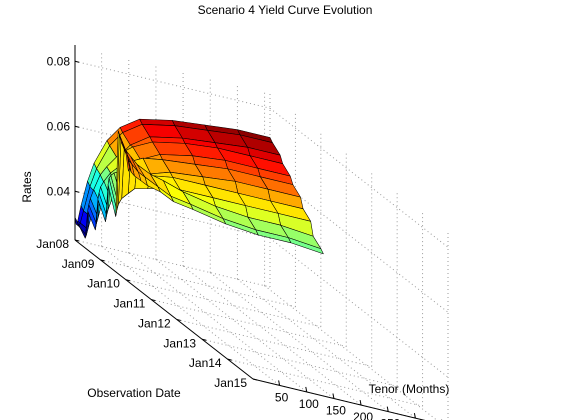 The width and height of the screenshot is (561, 420). I want to click on x-tick-label: 100, so click(309, 404).